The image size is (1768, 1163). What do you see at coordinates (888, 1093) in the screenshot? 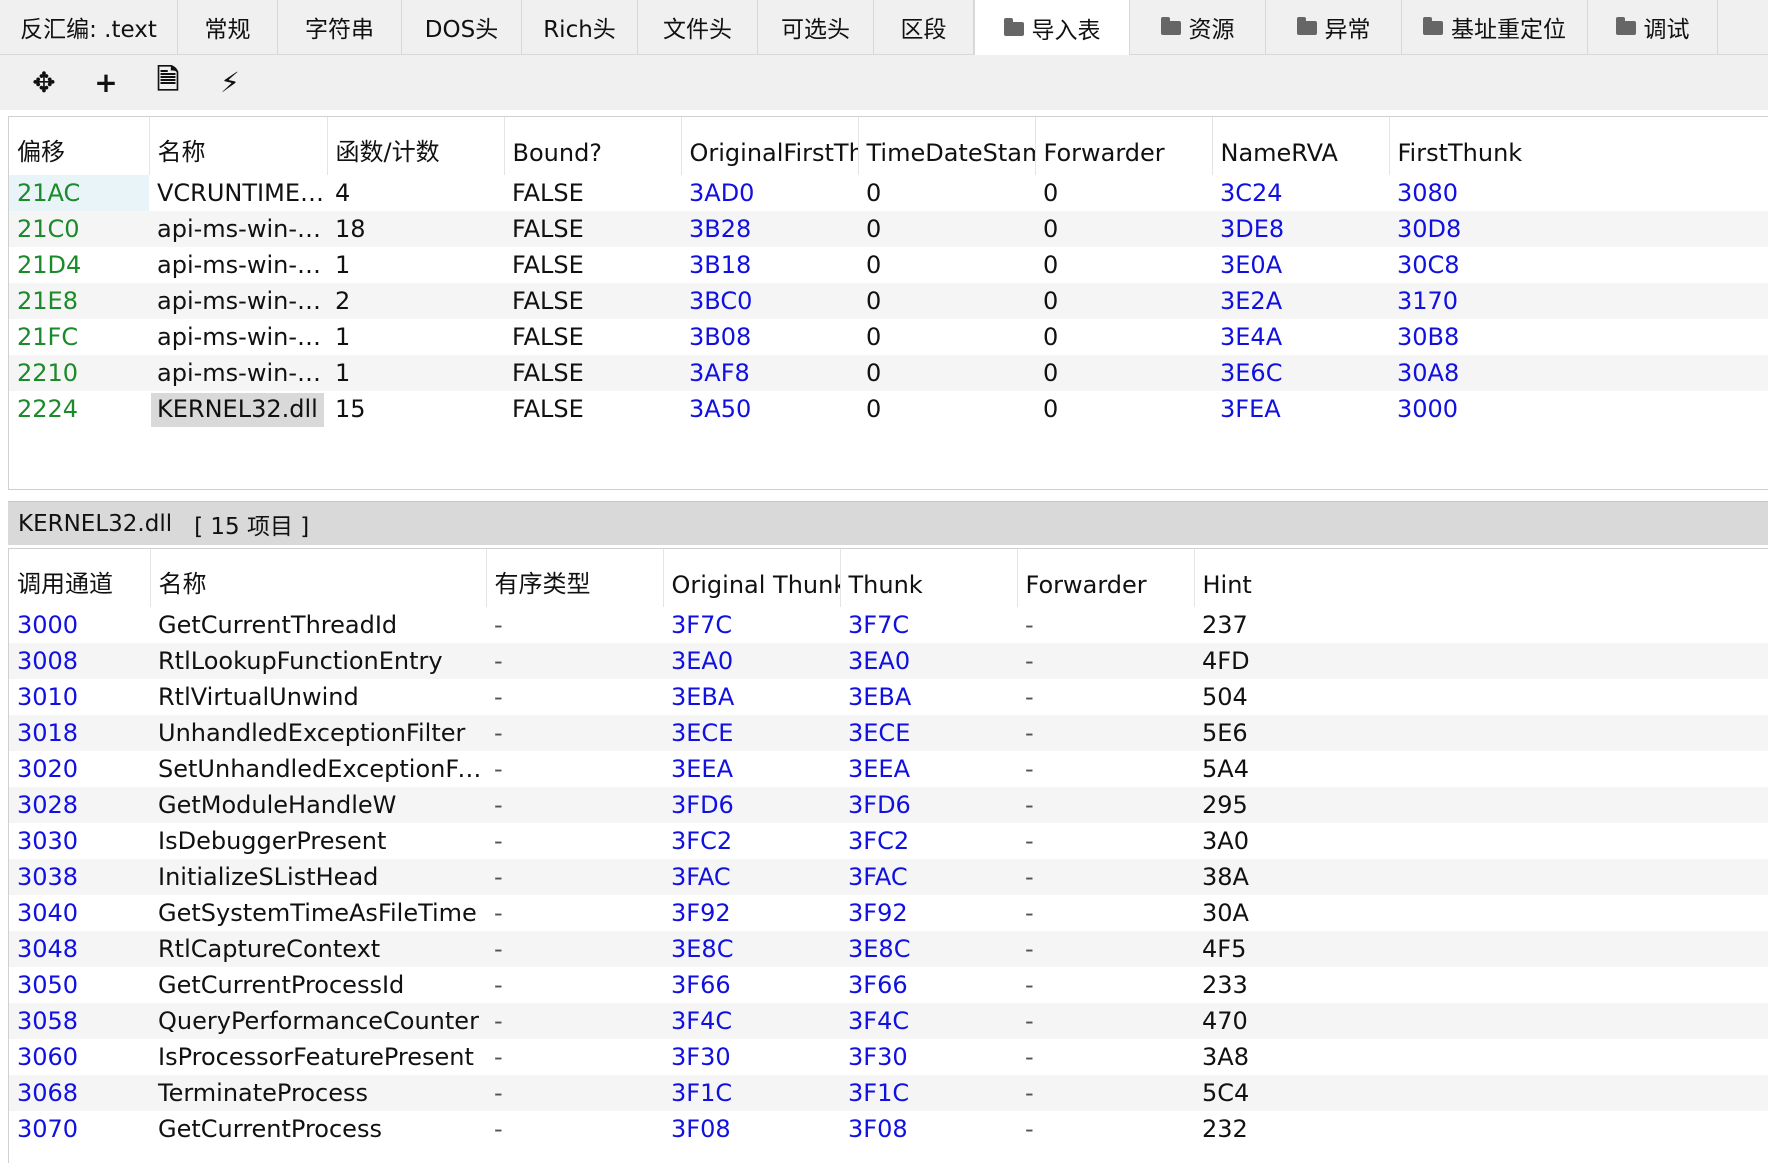
I see `function-row: 3068 TerminateProcess -3F1C 3F1C -5C4` at bounding box center [888, 1093].